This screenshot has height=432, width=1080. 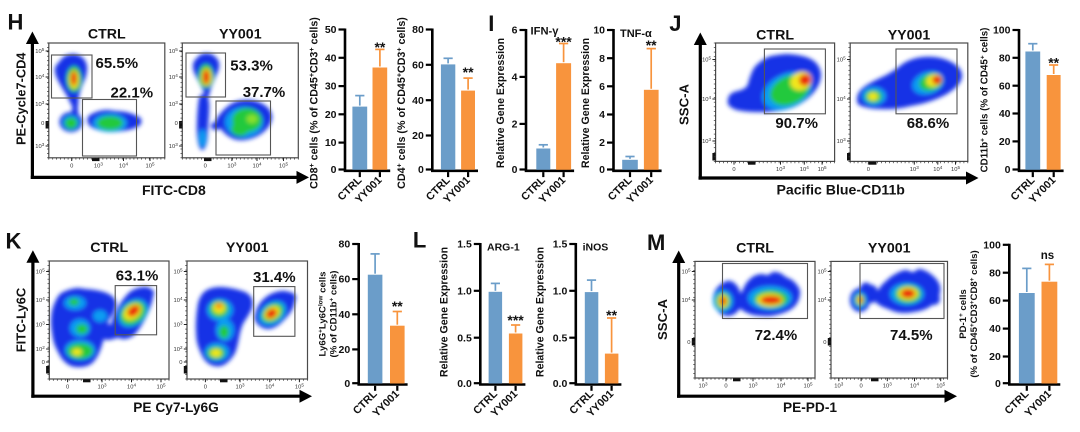 What do you see at coordinates (402, 103) in the screenshot?
I see `svg-text:CD4+ cells (% of CD45+CD3+ cel: CD4+ cells (% of CD45+CD3+ cells)` at bounding box center [402, 103].